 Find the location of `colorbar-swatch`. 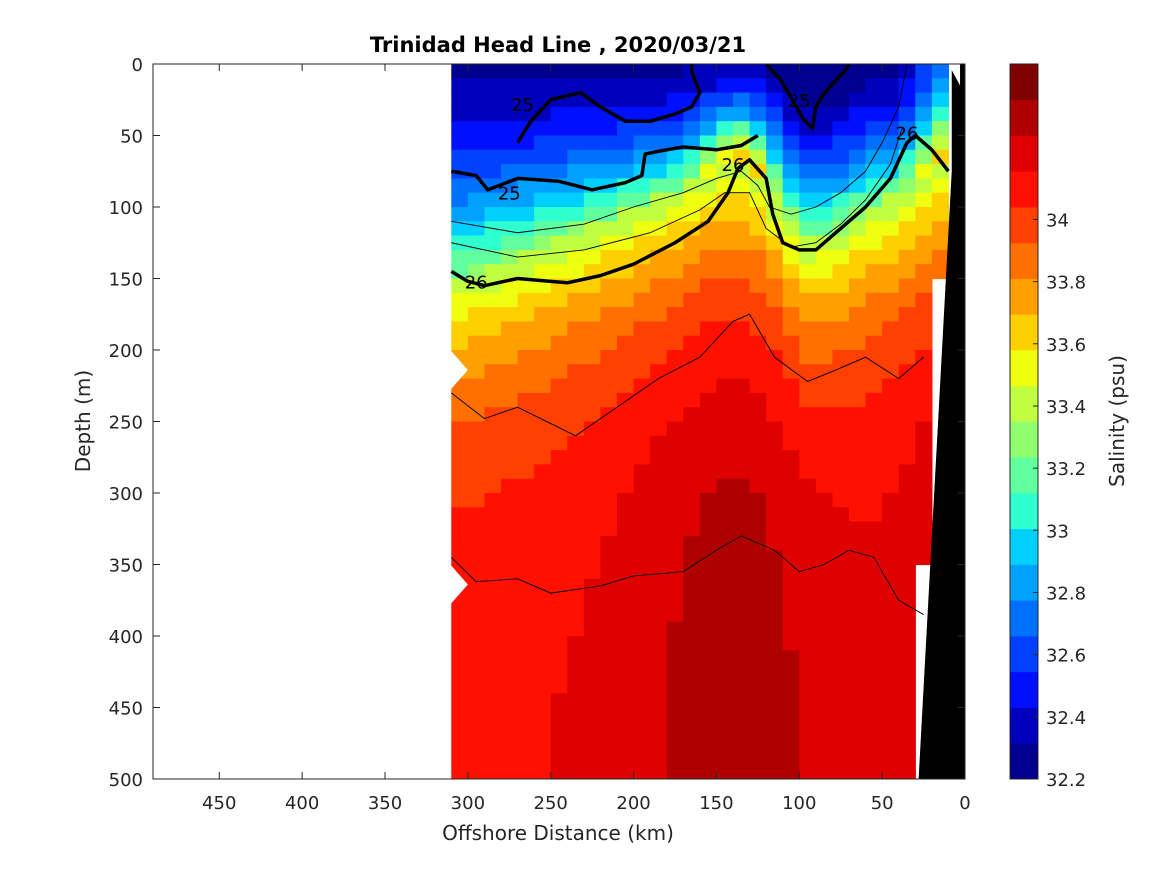

colorbar-swatch is located at coordinates (1024, 761).